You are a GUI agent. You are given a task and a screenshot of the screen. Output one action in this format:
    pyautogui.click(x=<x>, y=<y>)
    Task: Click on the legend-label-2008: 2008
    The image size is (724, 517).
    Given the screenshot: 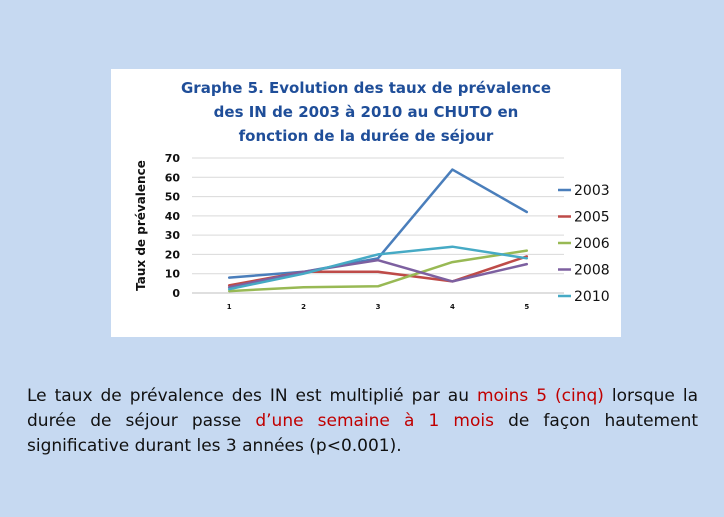 What is the action you would take?
    pyautogui.click(x=592, y=271)
    